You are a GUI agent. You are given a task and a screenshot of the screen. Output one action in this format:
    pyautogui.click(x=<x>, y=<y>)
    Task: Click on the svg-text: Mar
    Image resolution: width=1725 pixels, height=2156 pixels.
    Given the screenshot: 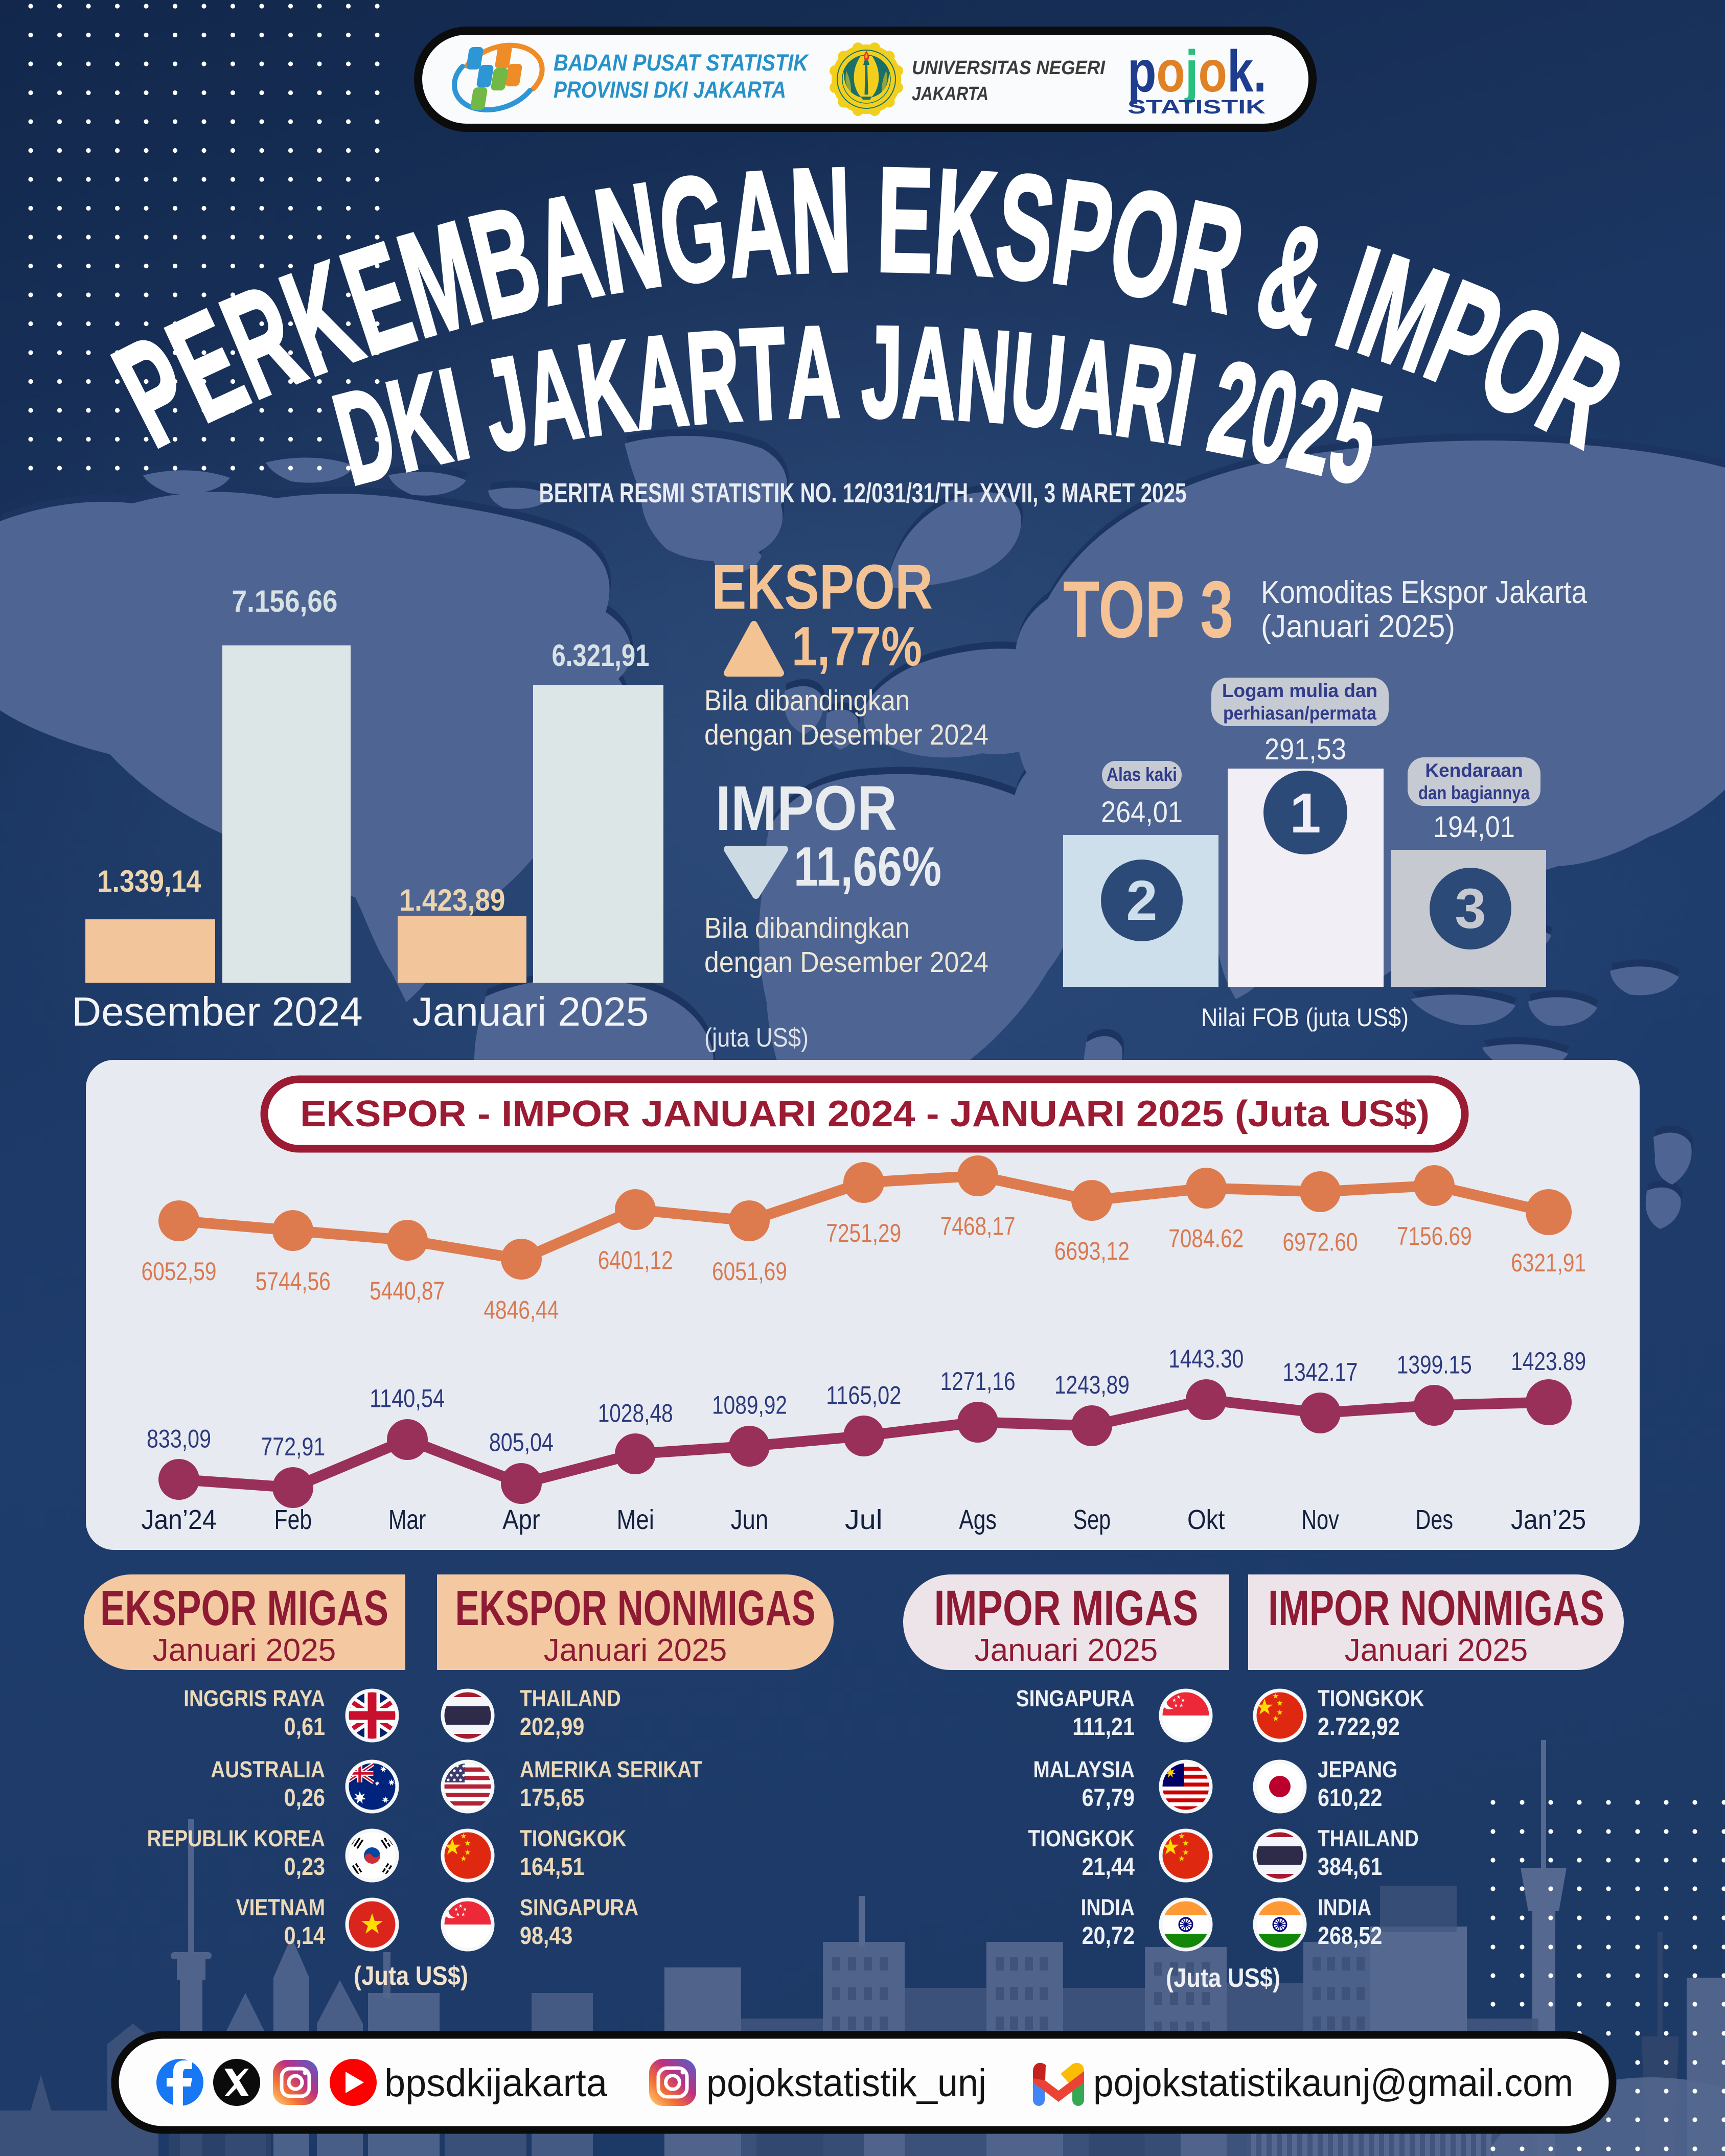 What is the action you would take?
    pyautogui.click(x=407, y=1519)
    